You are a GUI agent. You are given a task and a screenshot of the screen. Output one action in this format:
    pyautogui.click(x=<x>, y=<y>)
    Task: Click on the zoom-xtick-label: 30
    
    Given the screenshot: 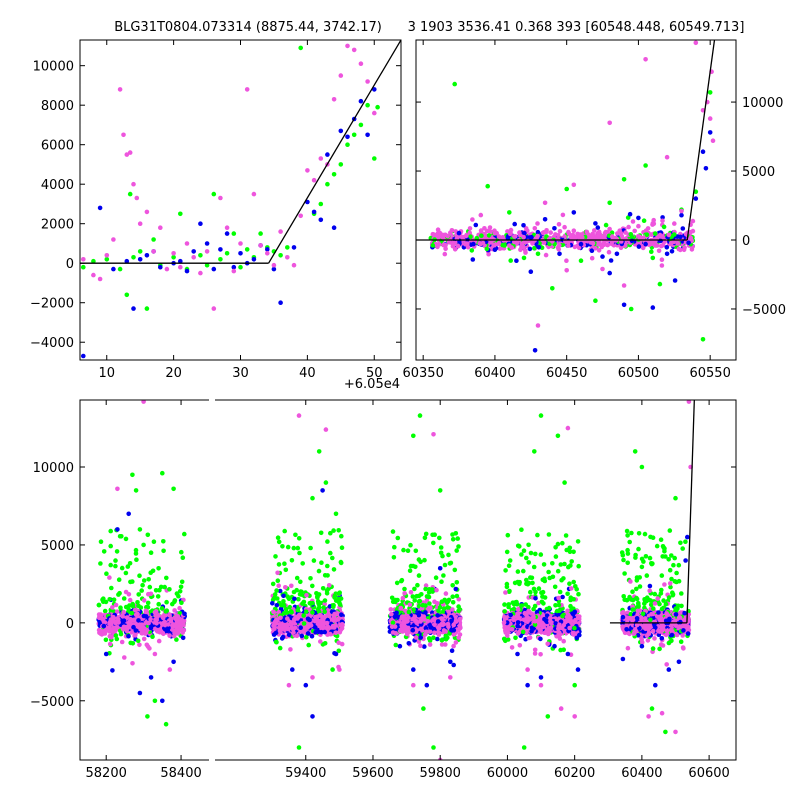 What is the action you would take?
    pyautogui.click(x=240, y=373)
    